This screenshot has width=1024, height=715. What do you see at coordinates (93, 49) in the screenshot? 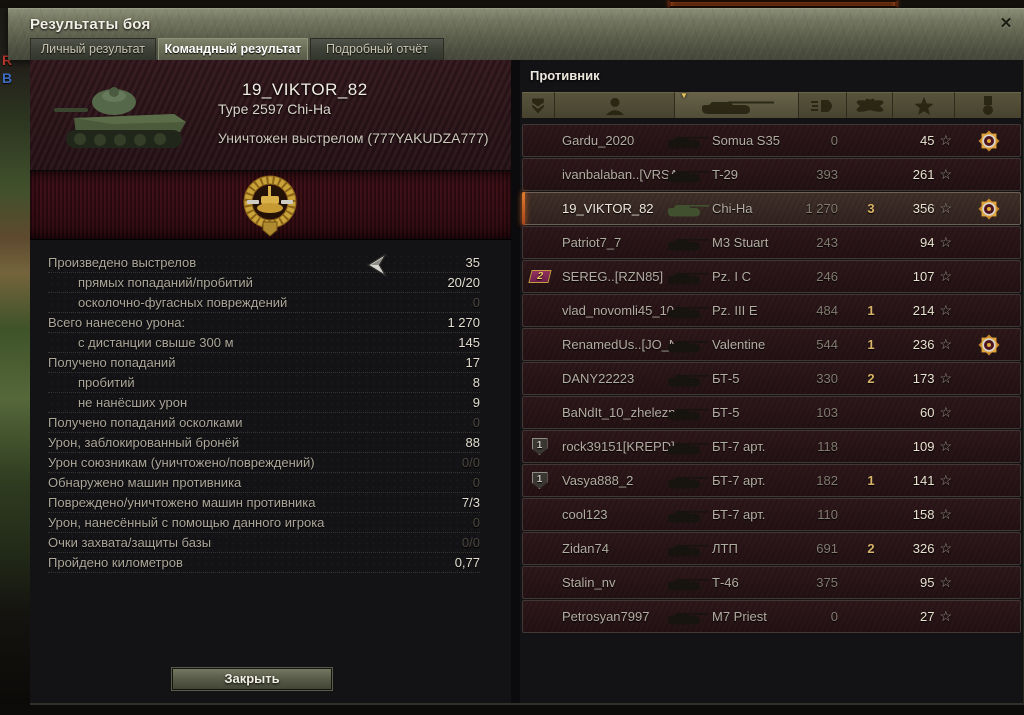
I see `tab-personal-result: Личный результат` at bounding box center [93, 49].